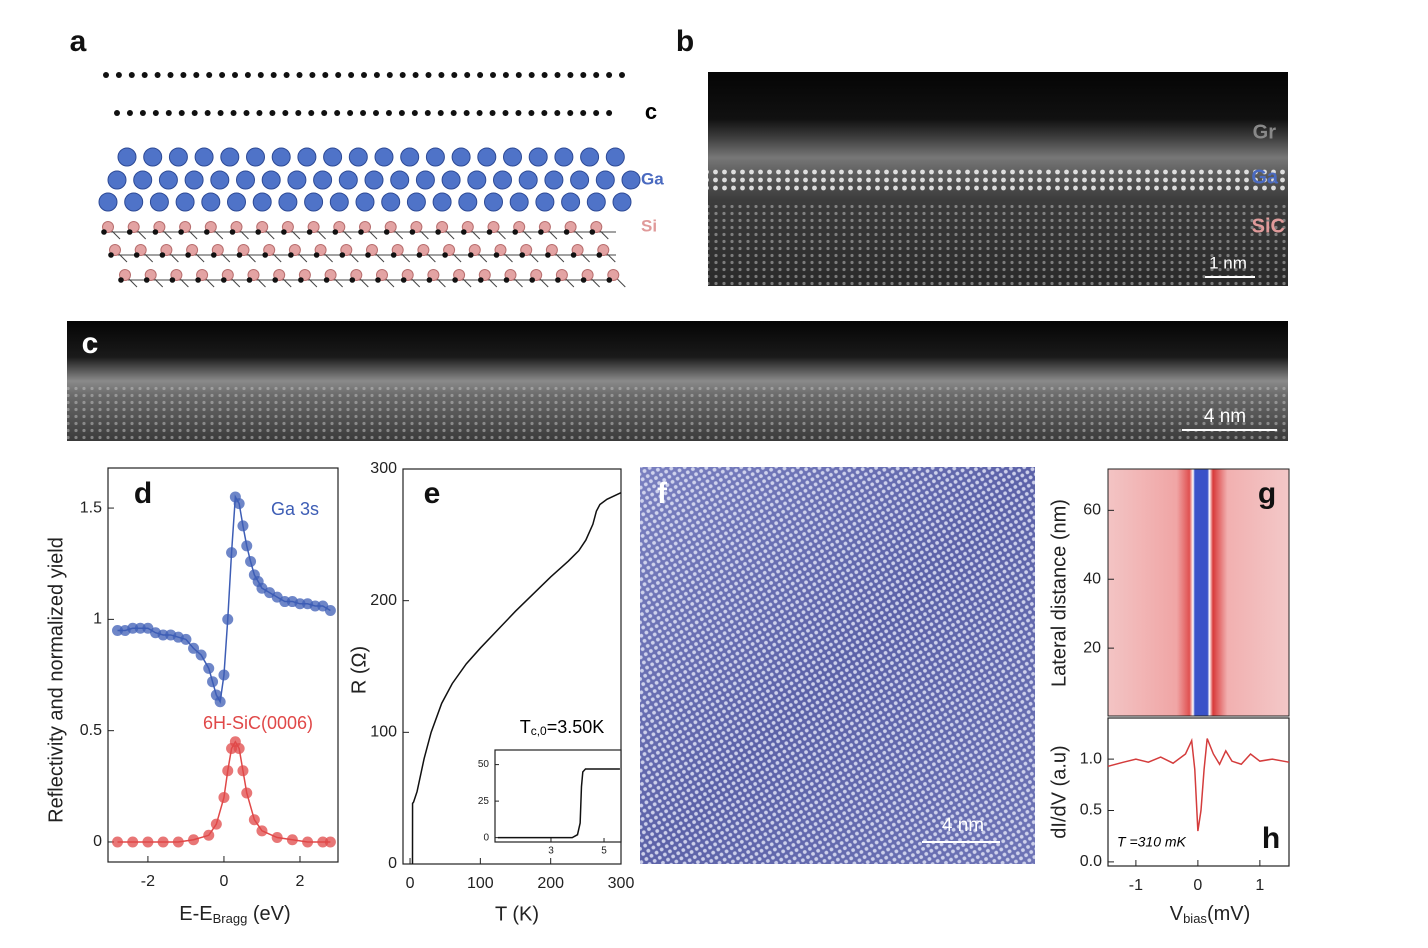 This screenshot has height=948, width=1428. I want to click on axis-label: Reflectivity and normalized yield, so click(56, 680).